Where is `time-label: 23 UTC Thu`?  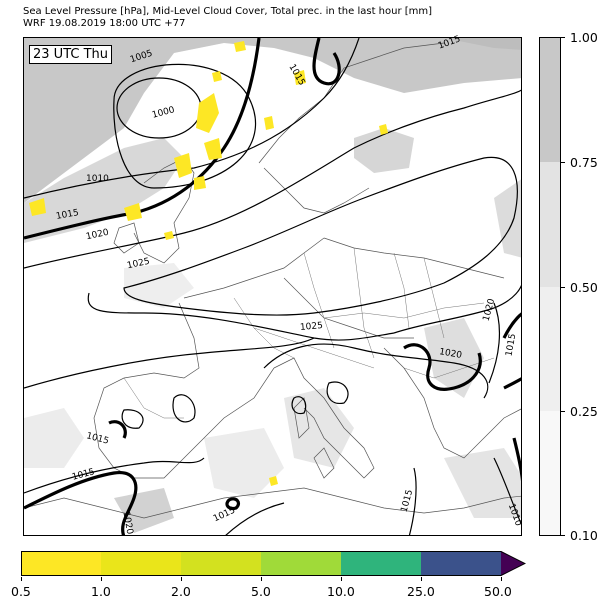
time-label: 23 UTC Thu is located at coordinates (70, 54).